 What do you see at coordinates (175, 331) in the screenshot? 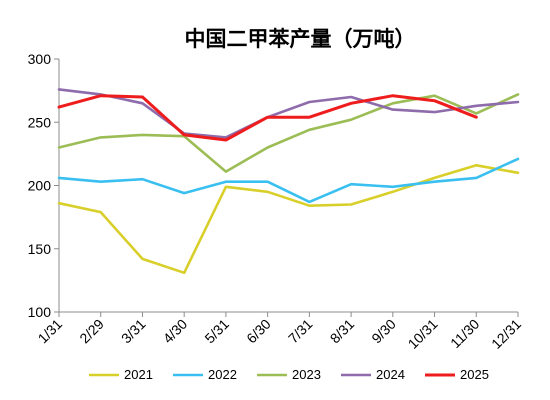
I see `x-tick-label: 4/30` at bounding box center [175, 331].